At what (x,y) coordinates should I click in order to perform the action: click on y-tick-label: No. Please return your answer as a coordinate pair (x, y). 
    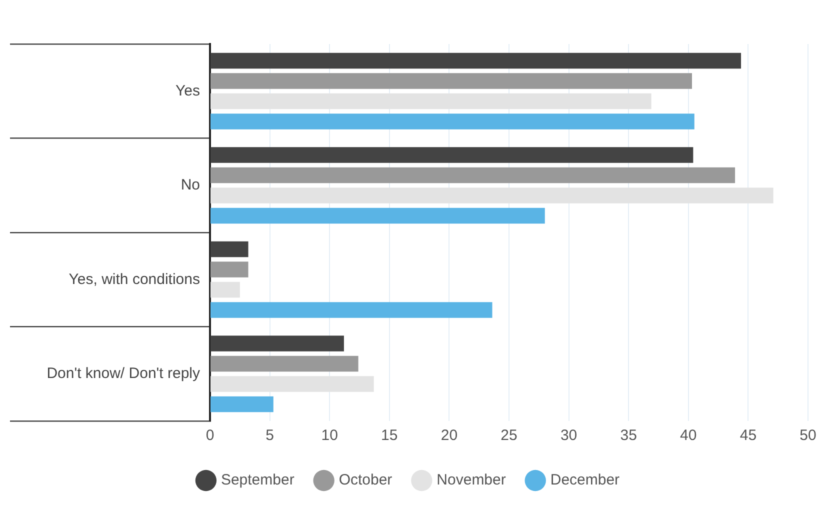
    Looking at the image, I should click on (190, 185).